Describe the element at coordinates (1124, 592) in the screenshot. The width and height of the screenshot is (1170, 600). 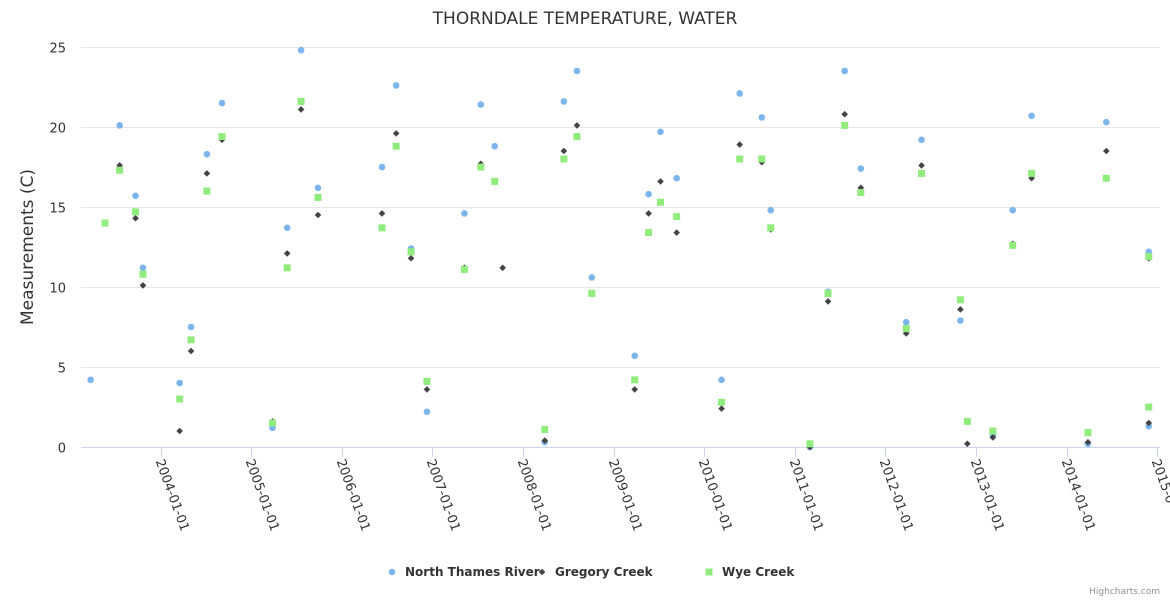
I see `credits-link: Highcharts.com` at that location.